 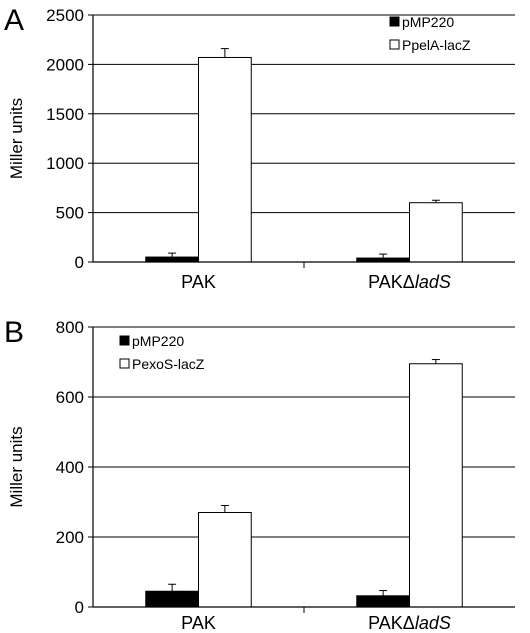 I want to click on legend-label: PexoS-lacZ, so click(x=168, y=364).